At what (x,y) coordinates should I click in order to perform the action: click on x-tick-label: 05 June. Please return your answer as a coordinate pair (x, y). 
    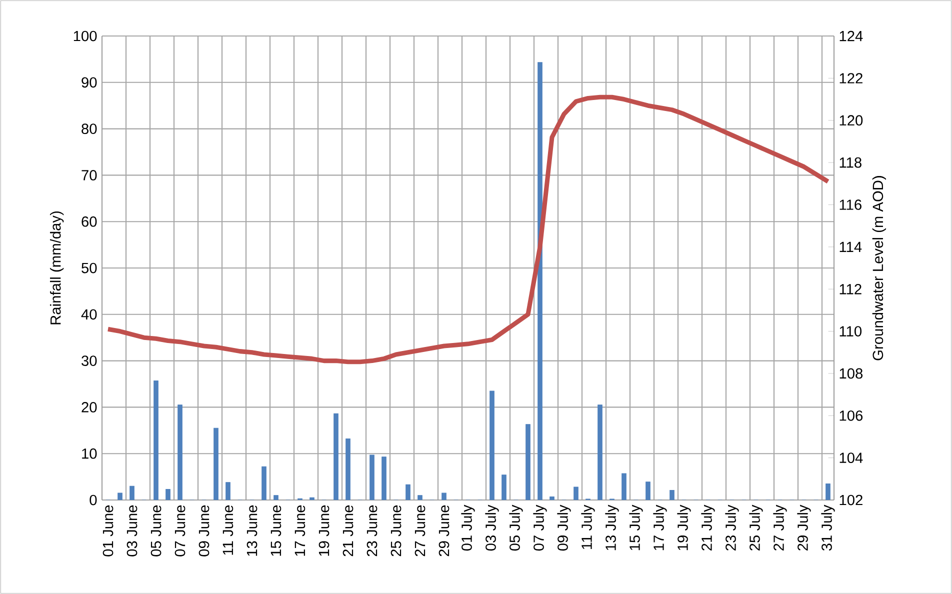
    Looking at the image, I should click on (156, 530).